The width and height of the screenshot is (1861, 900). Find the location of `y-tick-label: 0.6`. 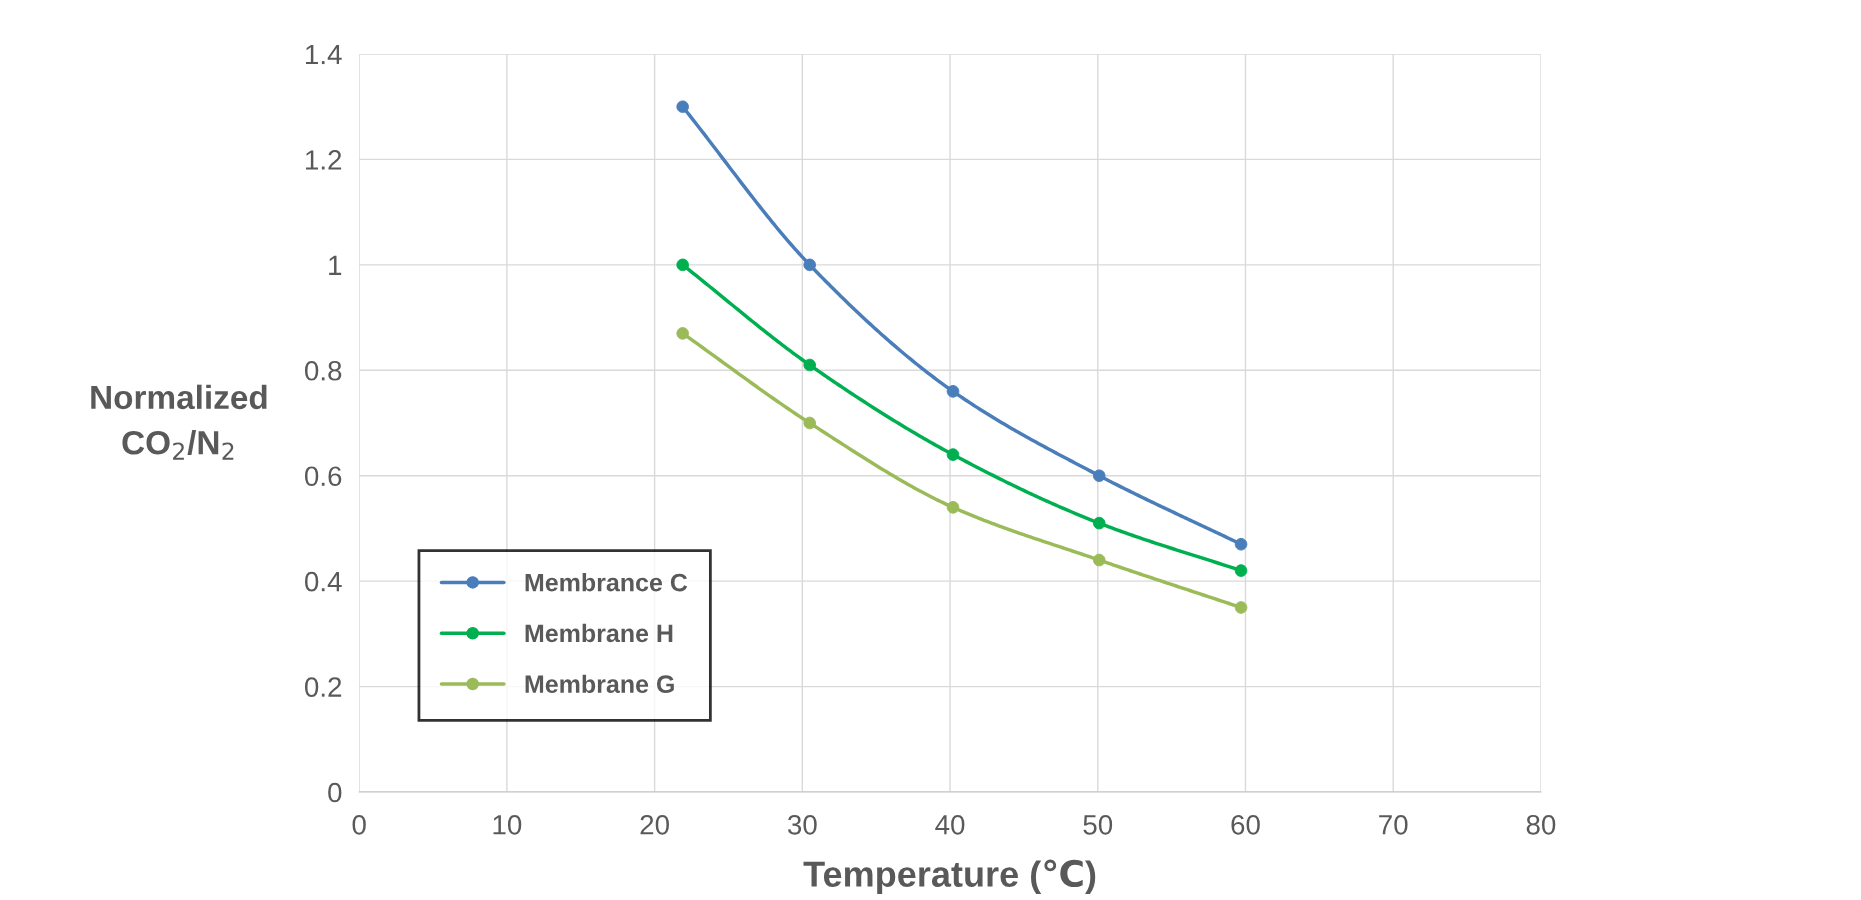

y-tick-label: 0.6 is located at coordinates (323, 476).